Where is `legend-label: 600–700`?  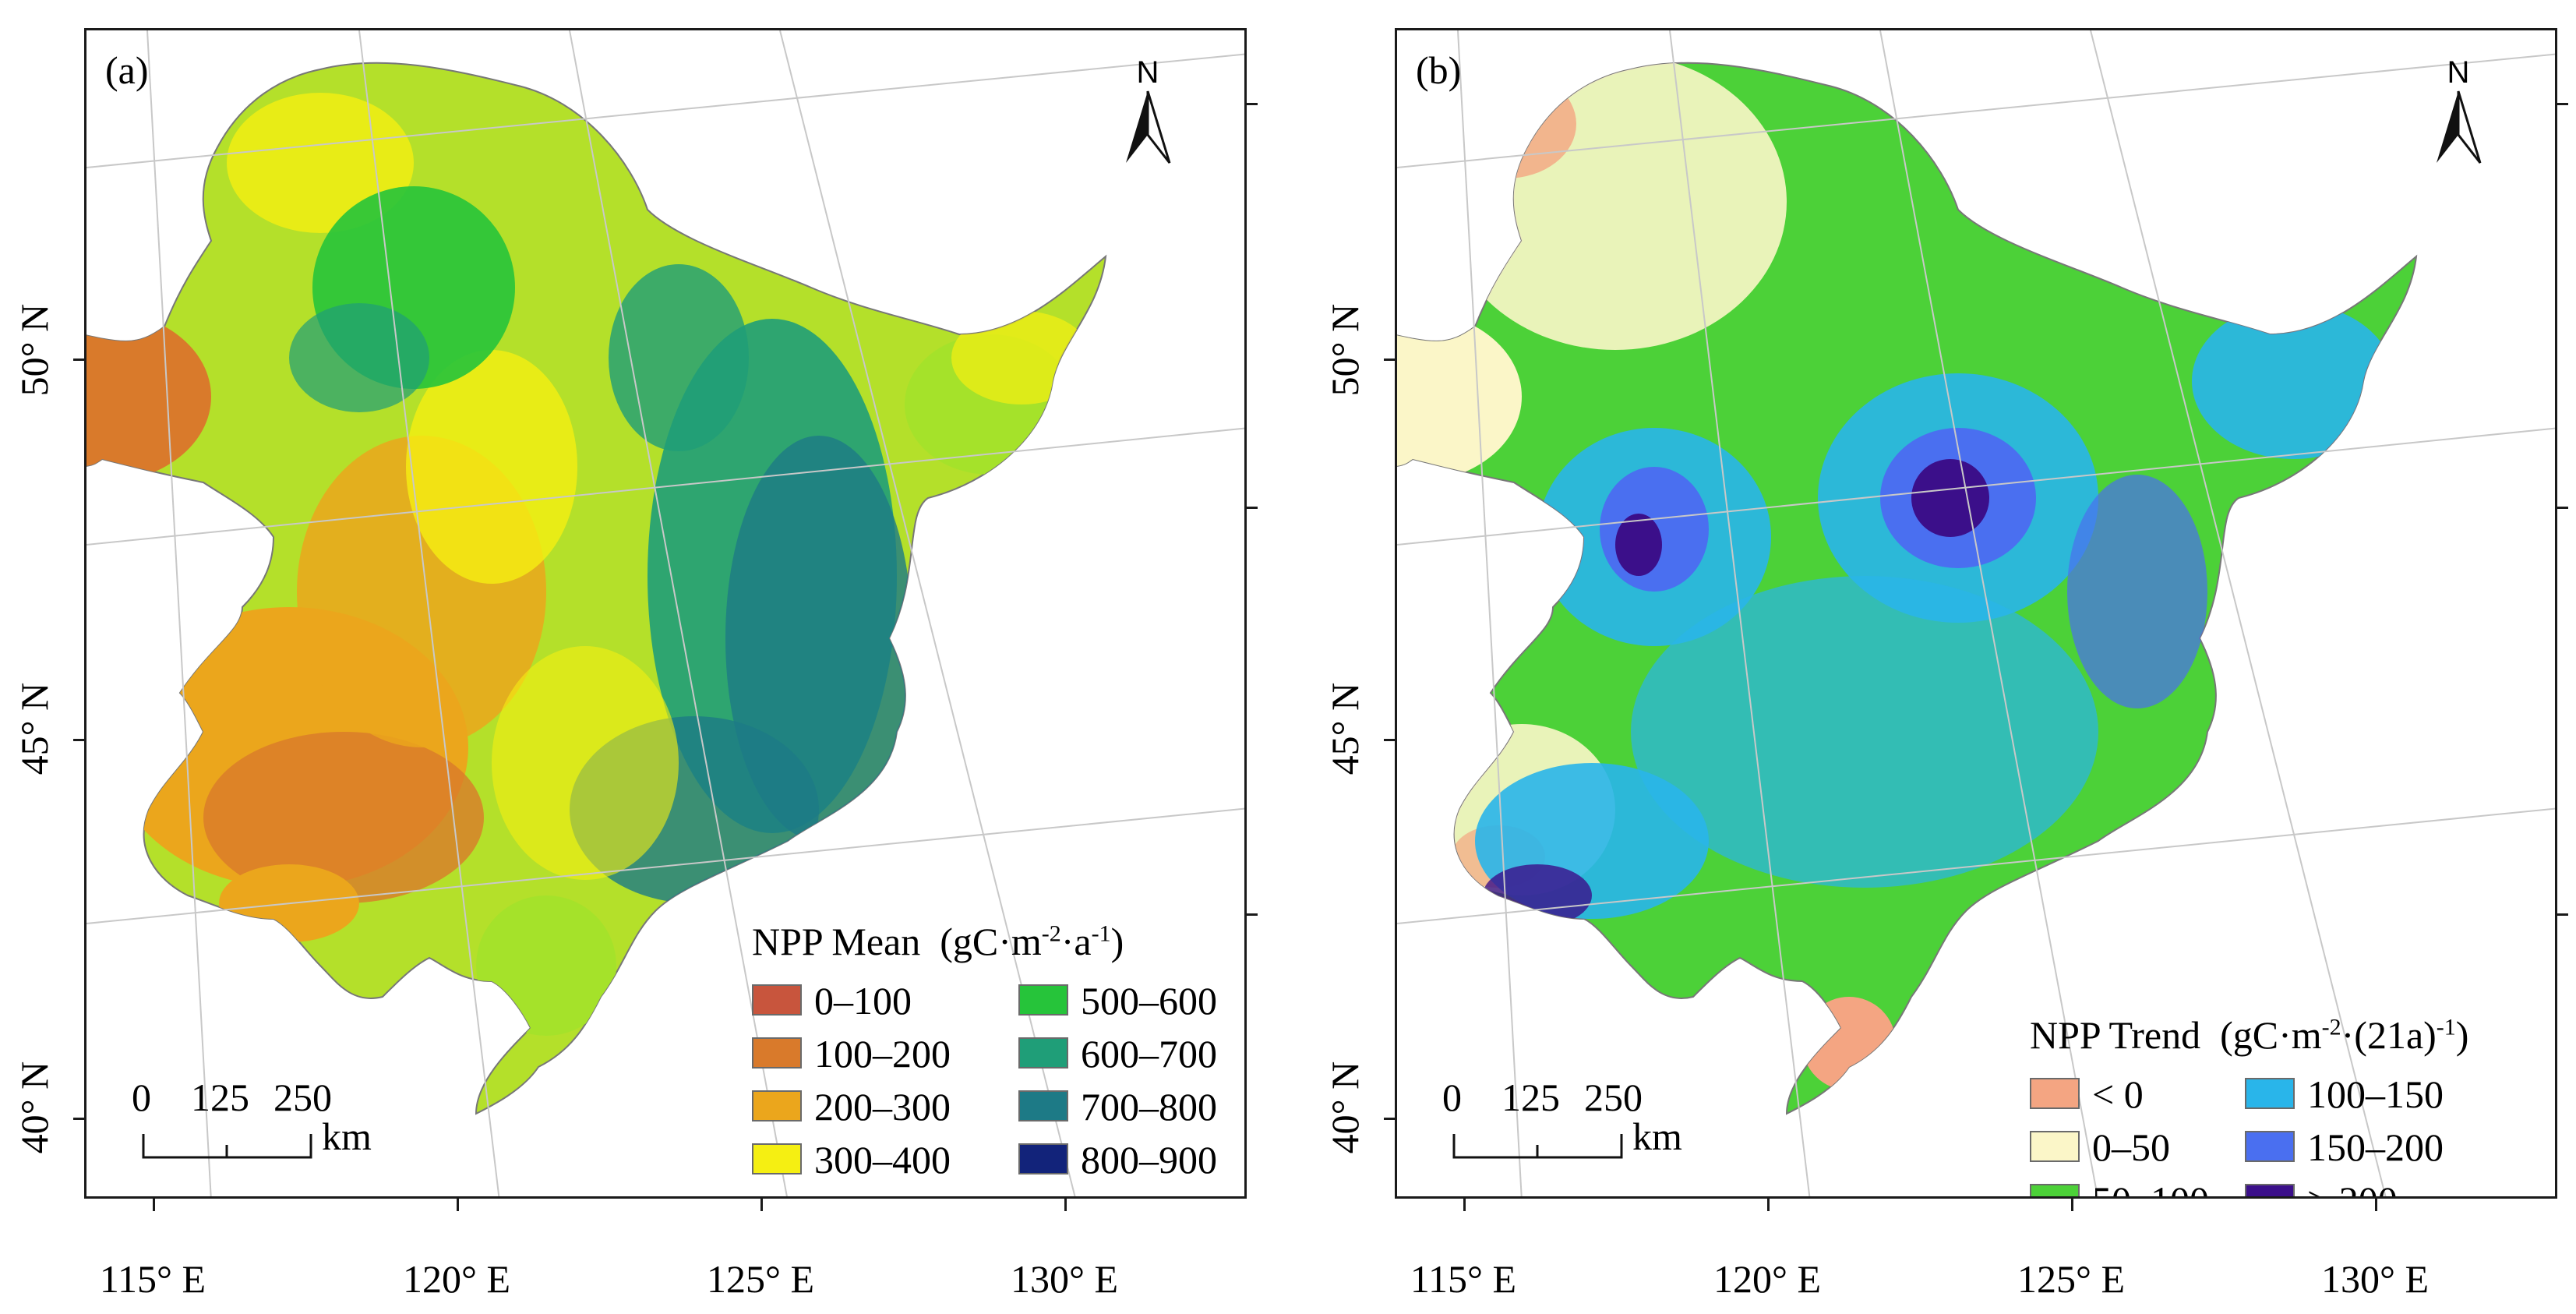 legend-label: 600–700 is located at coordinates (1149, 1054).